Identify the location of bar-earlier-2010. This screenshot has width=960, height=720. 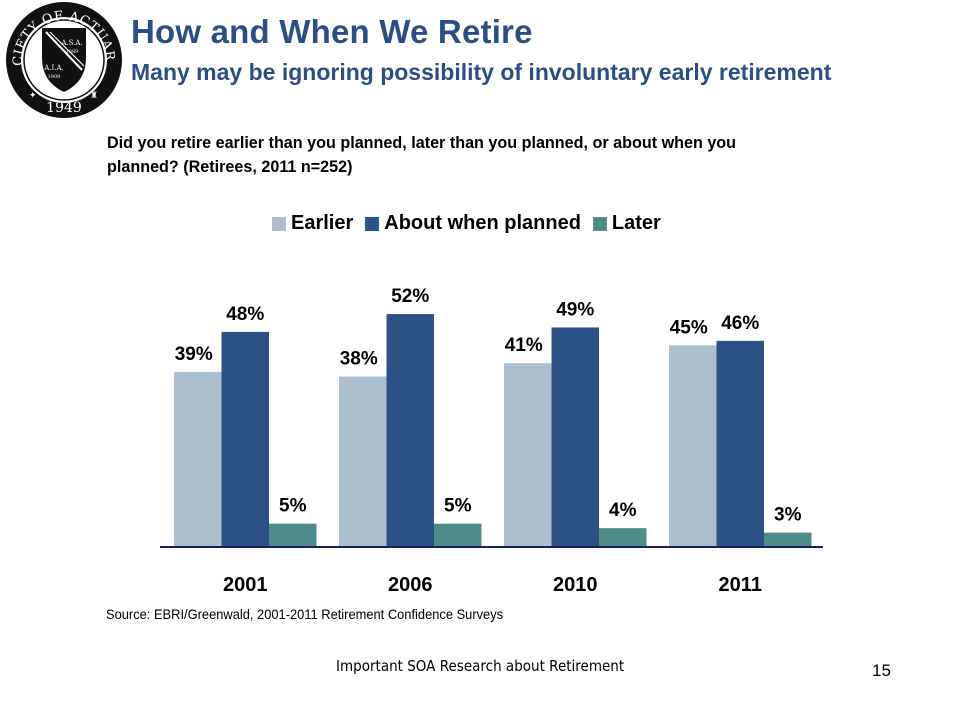
(528, 454).